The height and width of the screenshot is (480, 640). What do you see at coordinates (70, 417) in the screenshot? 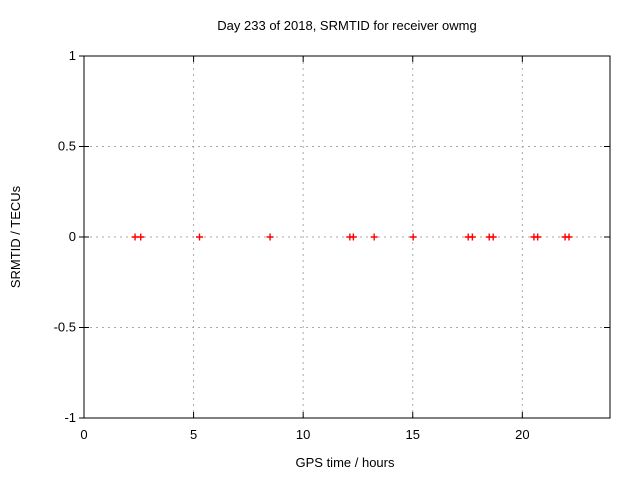
I see `y-tick-label: -1` at bounding box center [70, 417].